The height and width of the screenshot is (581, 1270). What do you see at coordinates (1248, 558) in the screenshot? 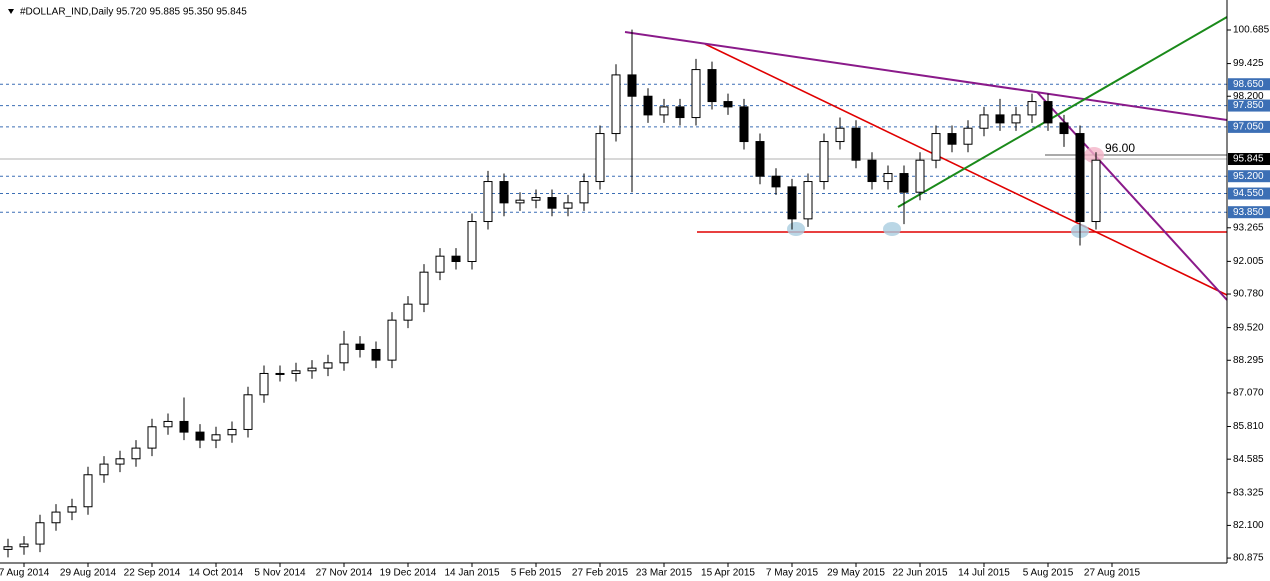
I see `y-tick-label: 80.875` at bounding box center [1248, 558].